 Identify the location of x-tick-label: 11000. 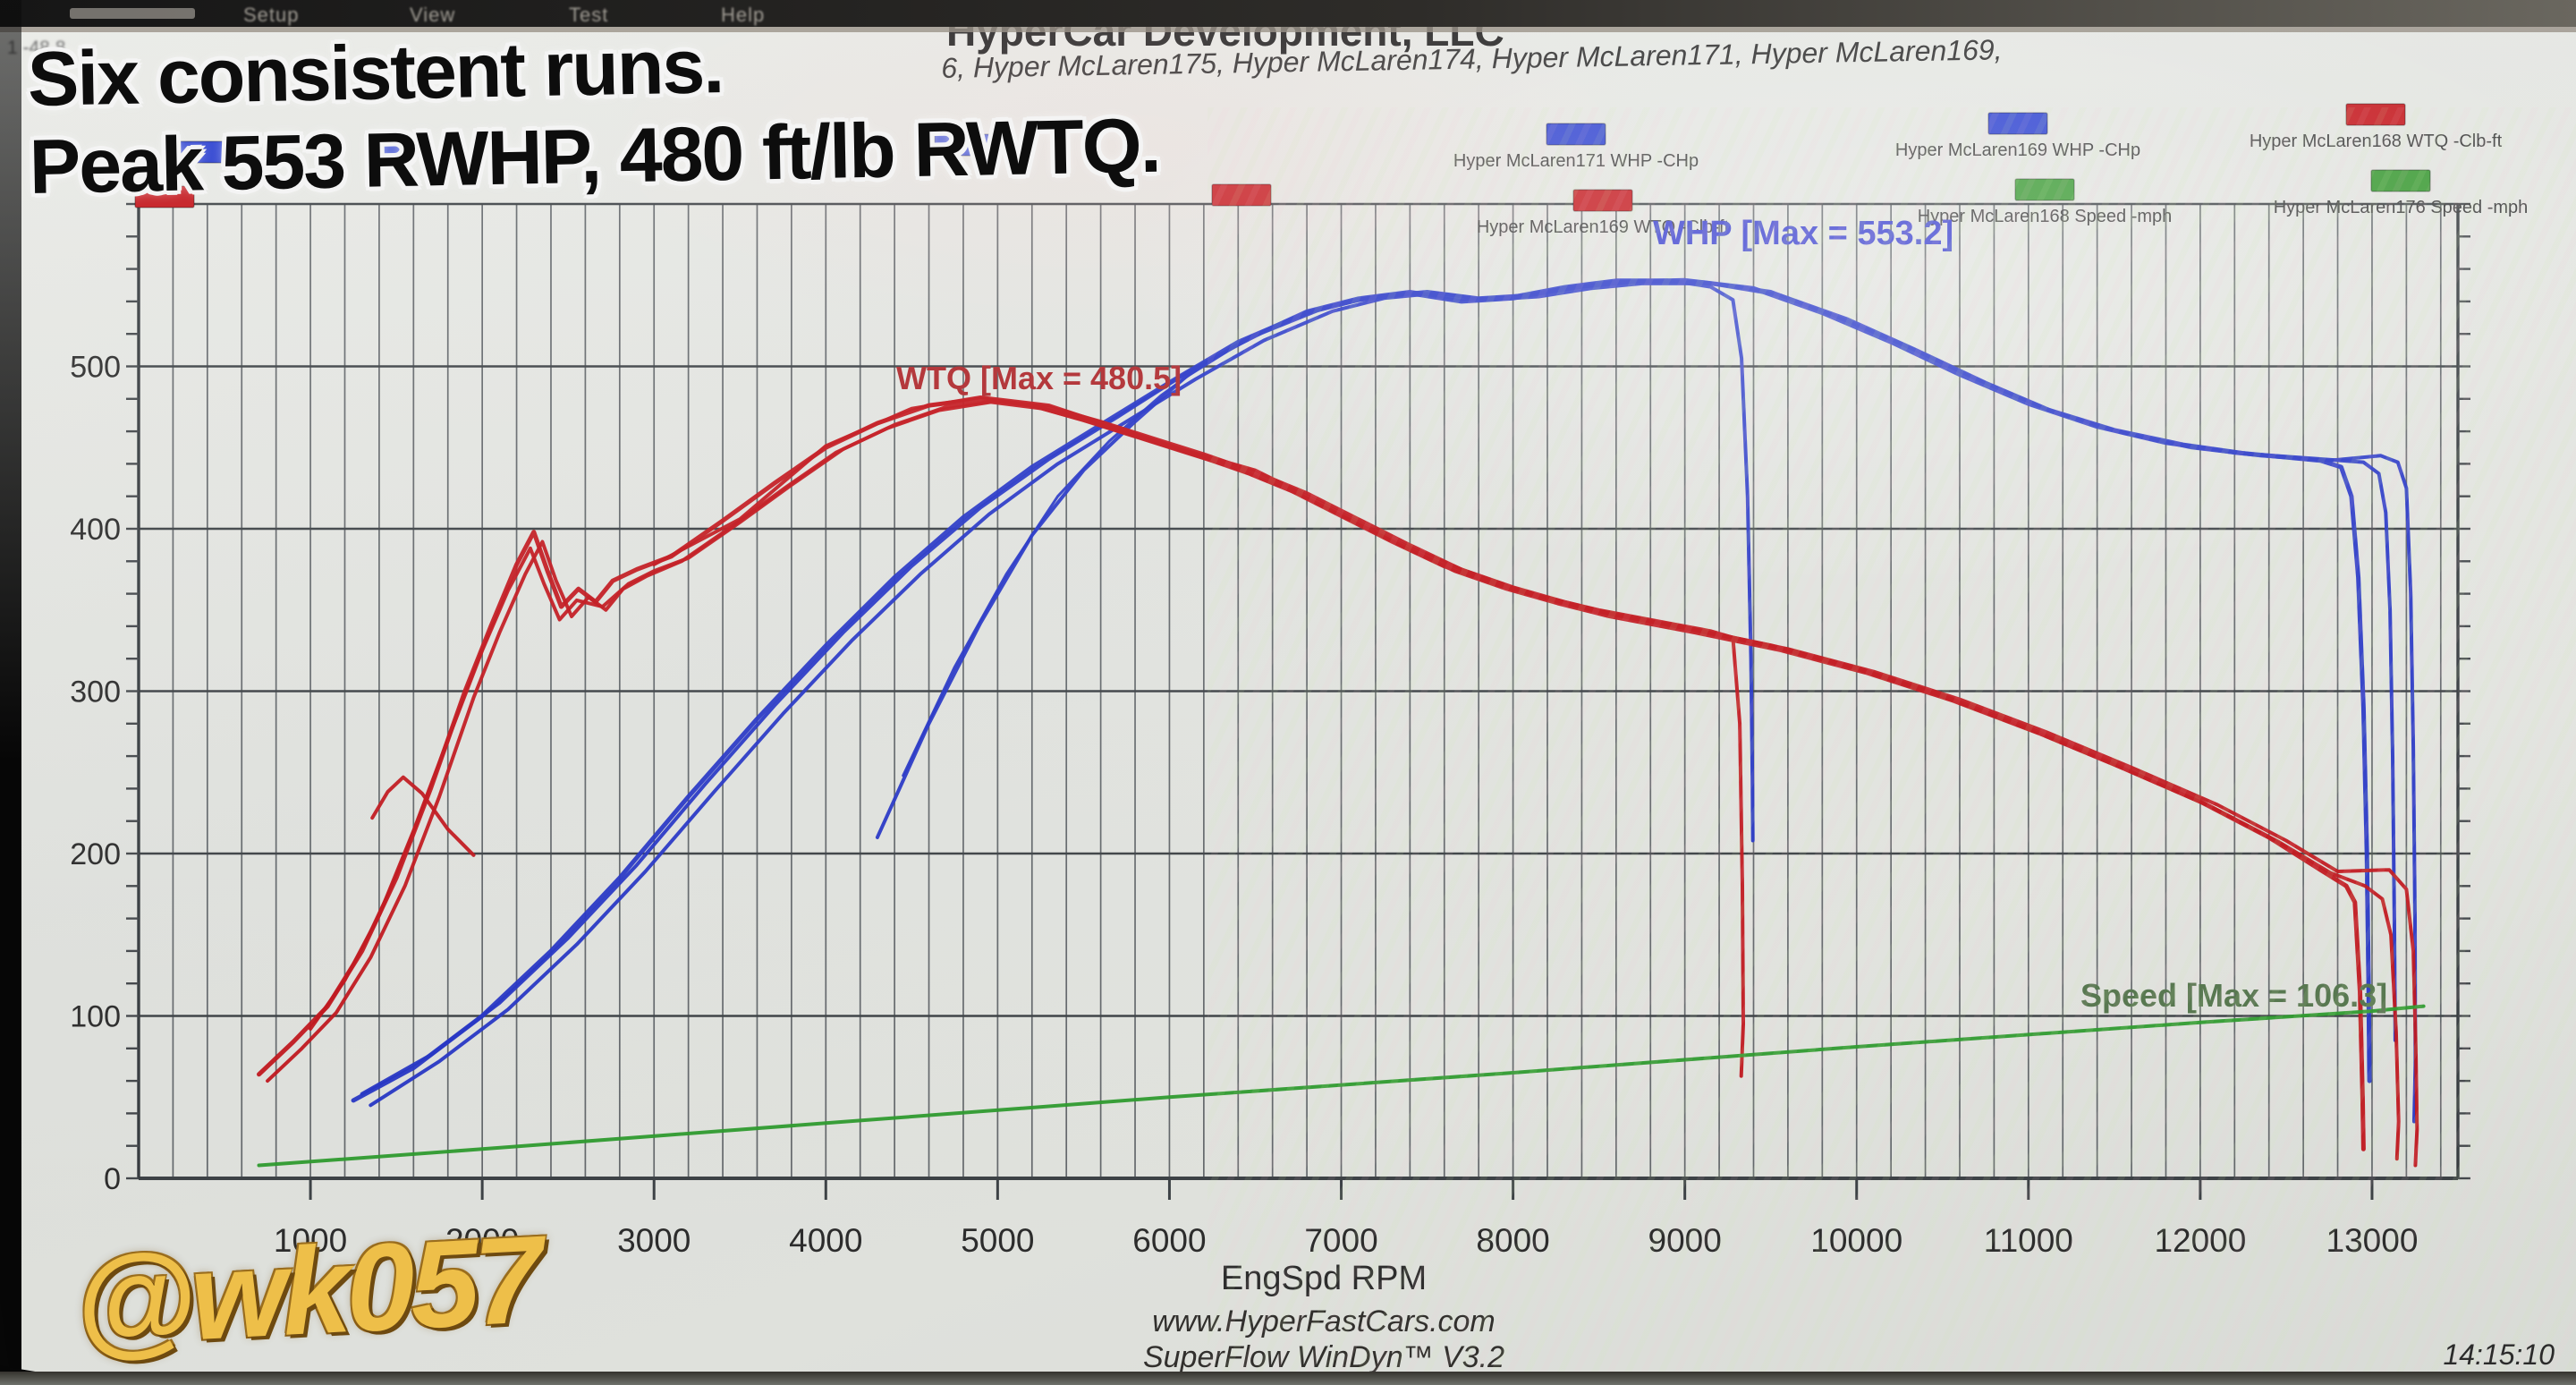
(2028, 1240).